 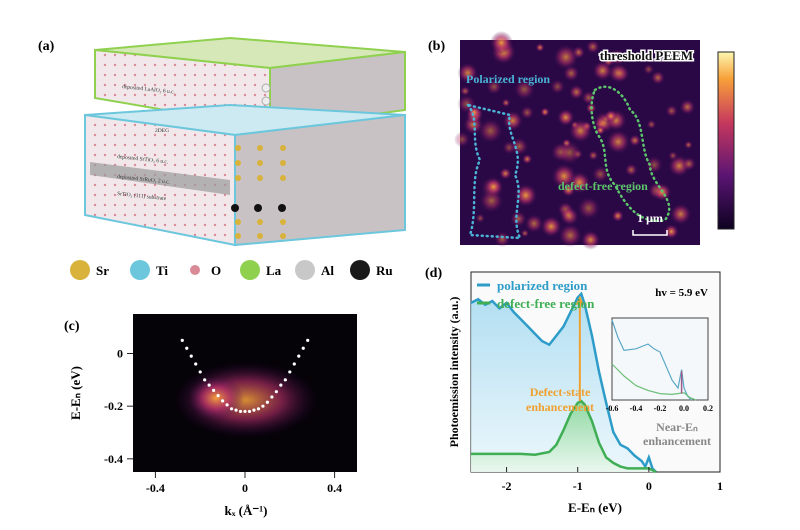 I want to click on legend-atom-o, so click(x=195, y=270).